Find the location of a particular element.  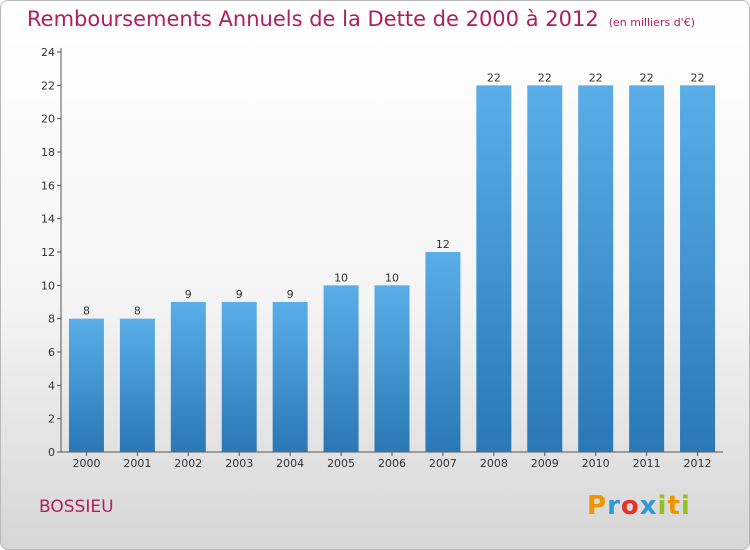

y-tick-label: 18 is located at coordinates (48, 152).